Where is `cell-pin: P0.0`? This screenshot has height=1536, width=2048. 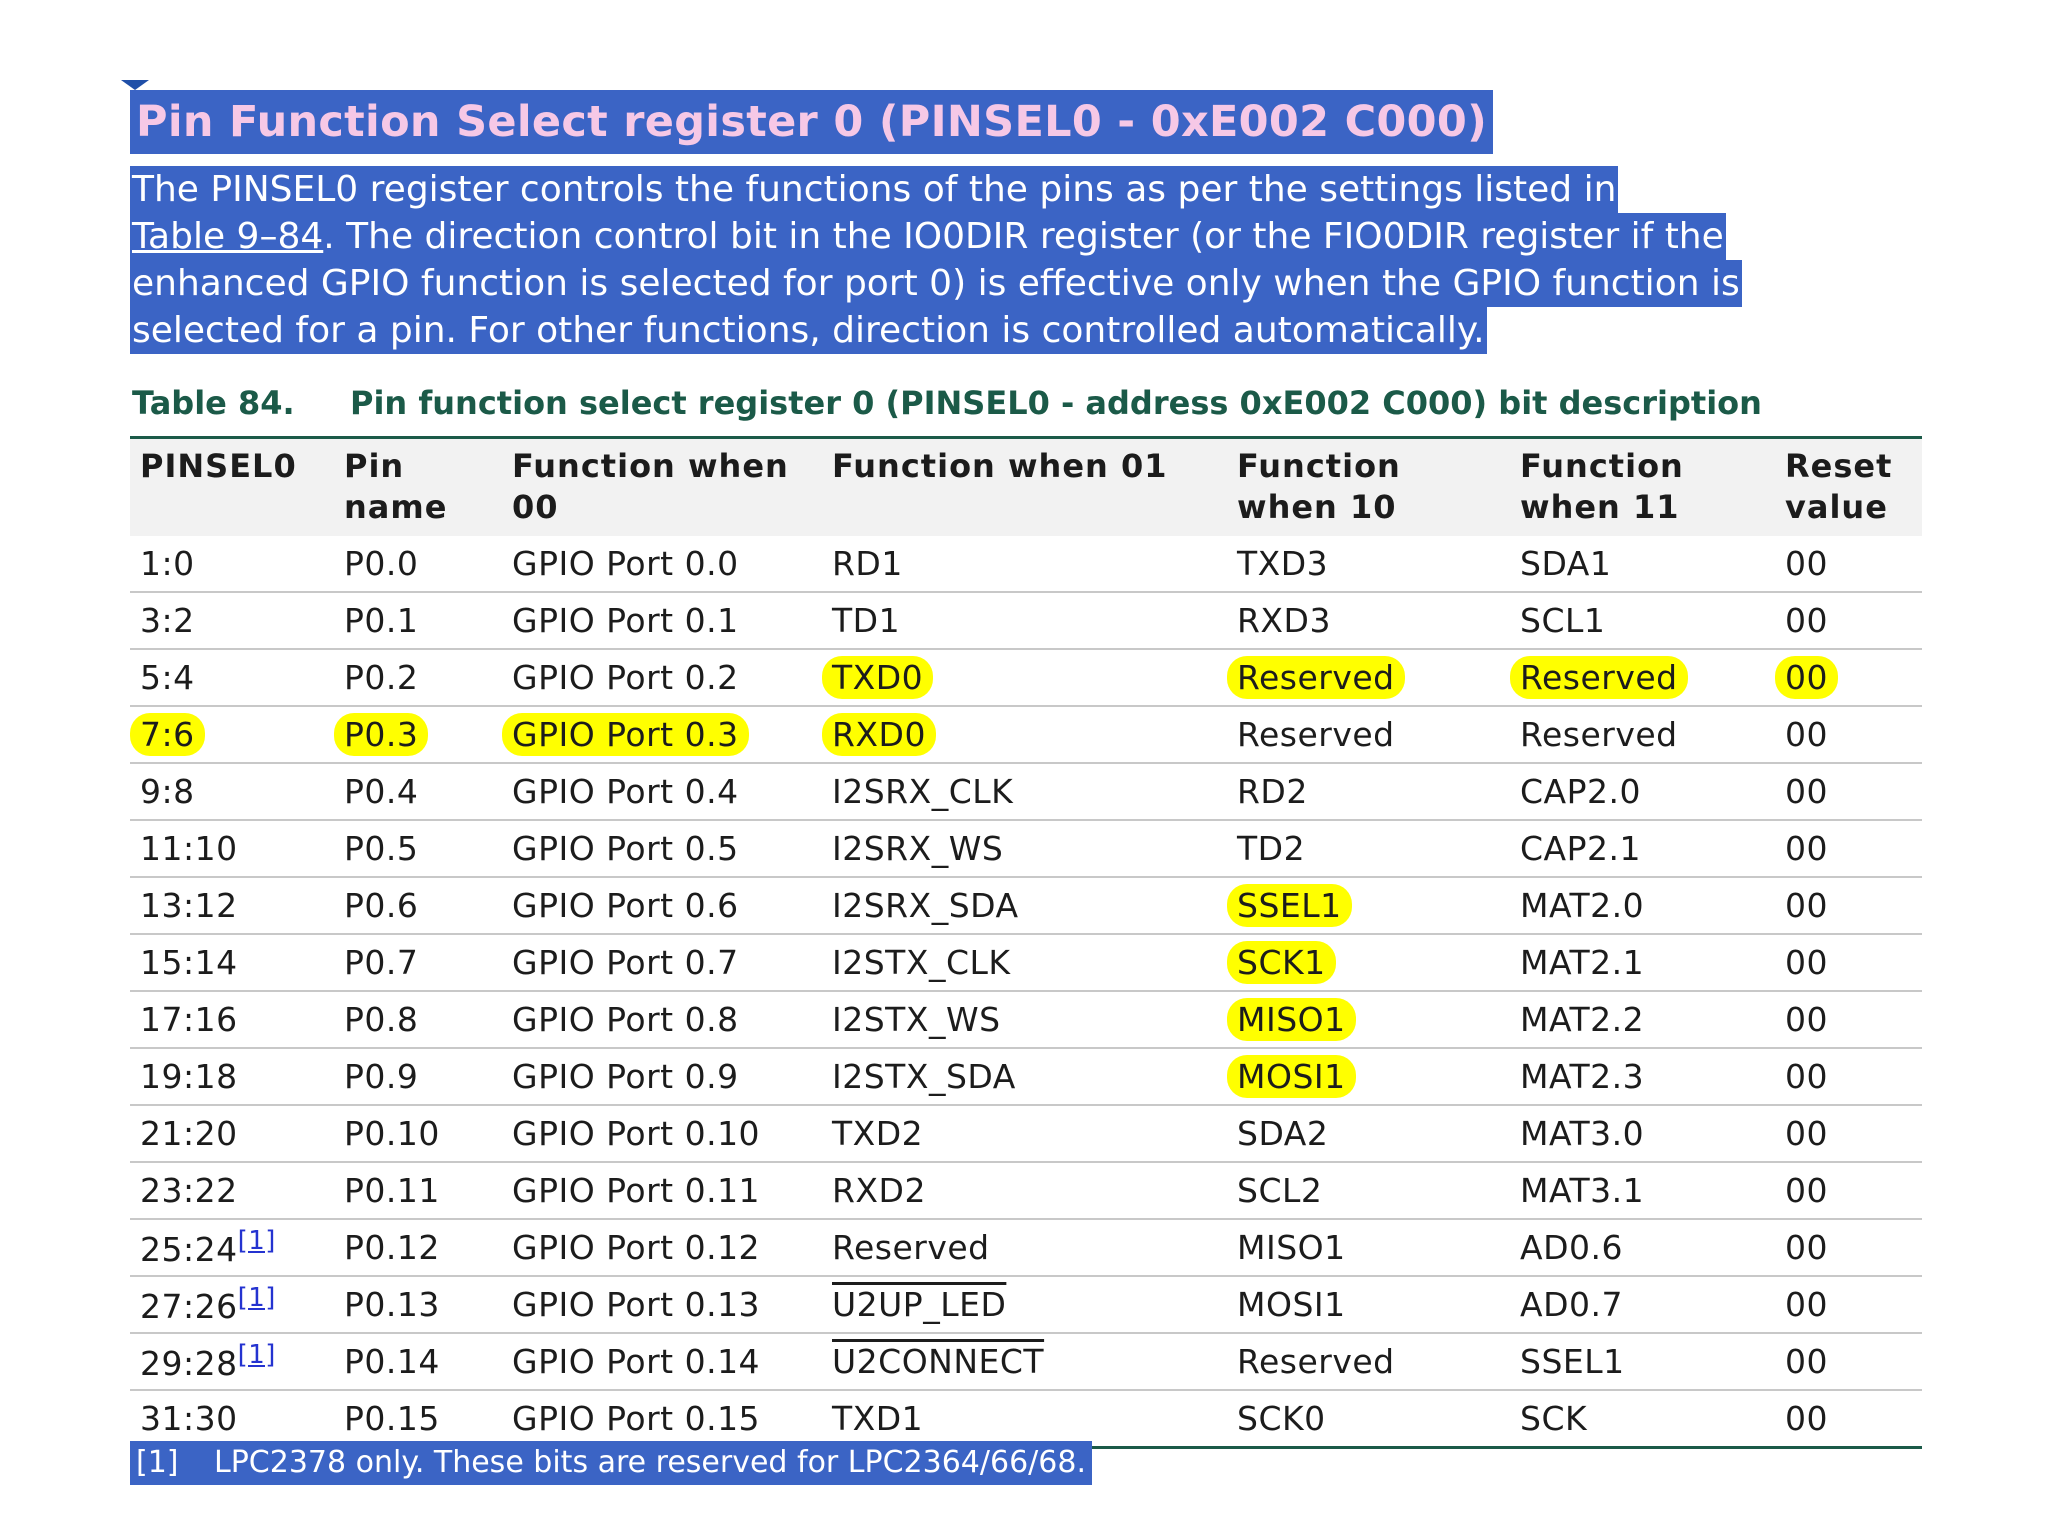
cell-pin: P0.0 is located at coordinates (418, 564).